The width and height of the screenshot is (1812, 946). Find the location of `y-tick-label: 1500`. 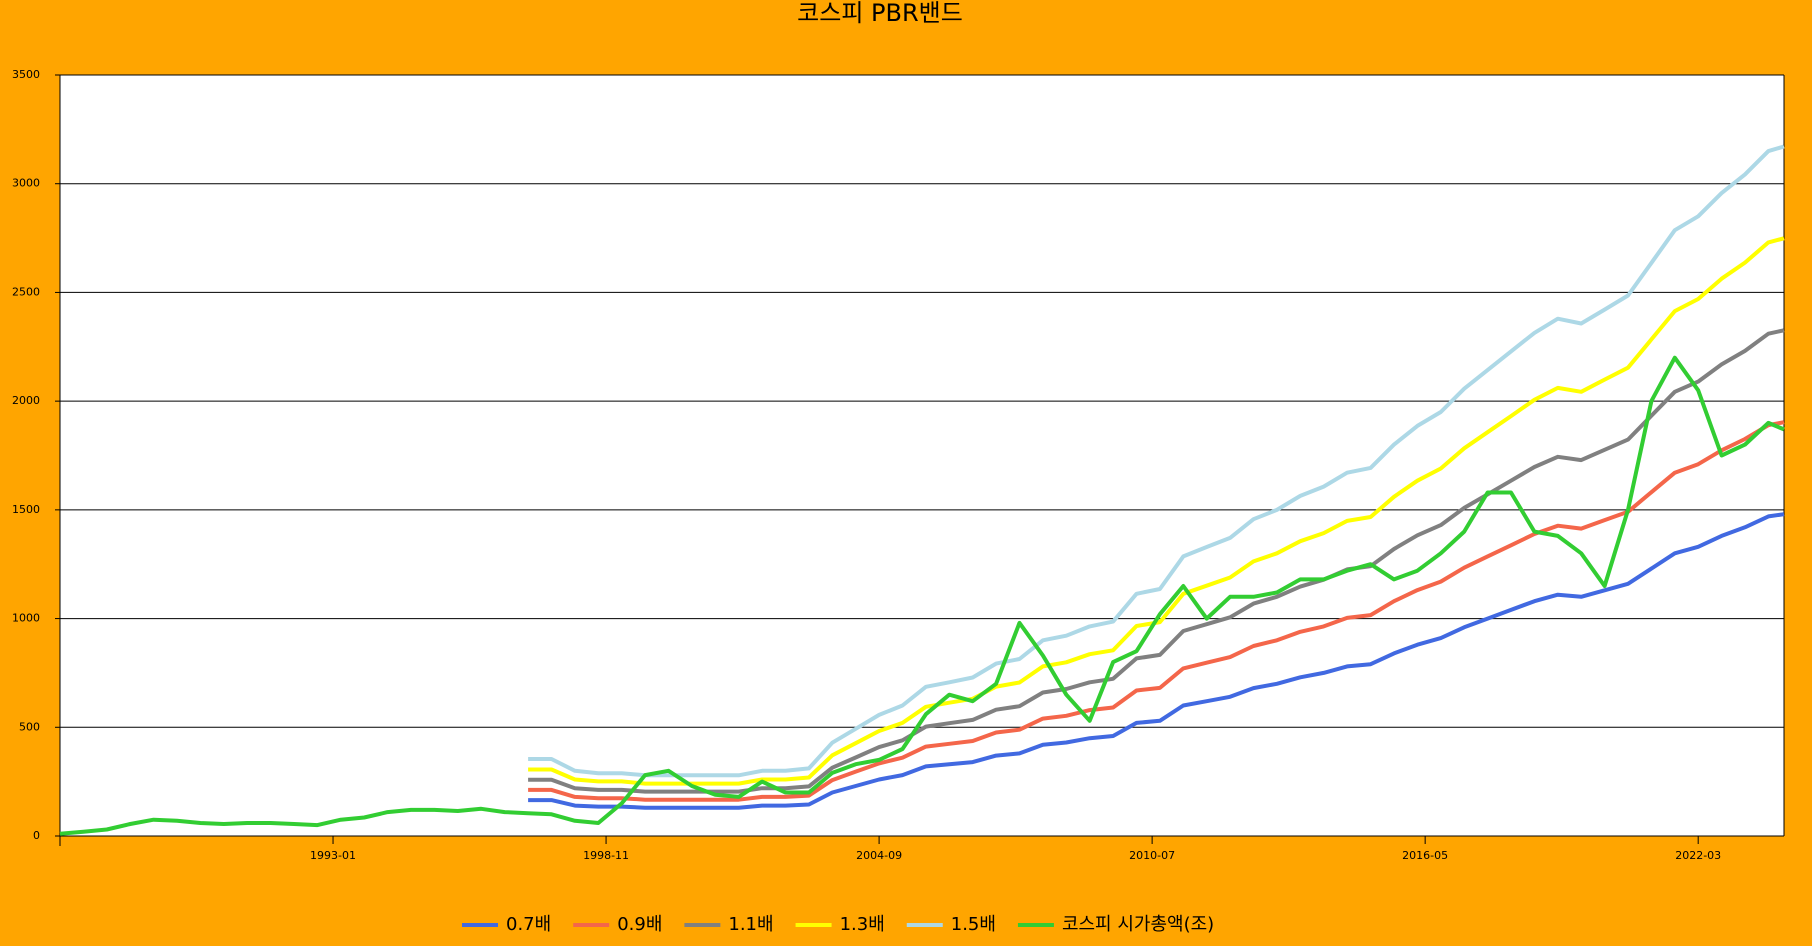

y-tick-label: 1500 is located at coordinates (26, 509).